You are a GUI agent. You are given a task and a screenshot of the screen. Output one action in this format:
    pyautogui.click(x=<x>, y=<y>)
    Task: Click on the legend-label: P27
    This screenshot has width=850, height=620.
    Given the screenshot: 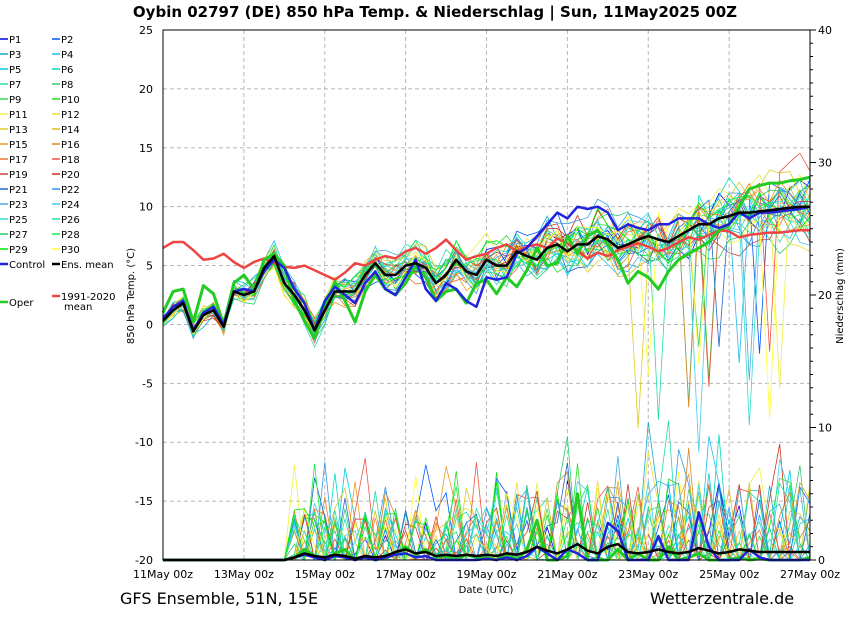 What is the action you would take?
    pyautogui.click(x=18, y=235)
    